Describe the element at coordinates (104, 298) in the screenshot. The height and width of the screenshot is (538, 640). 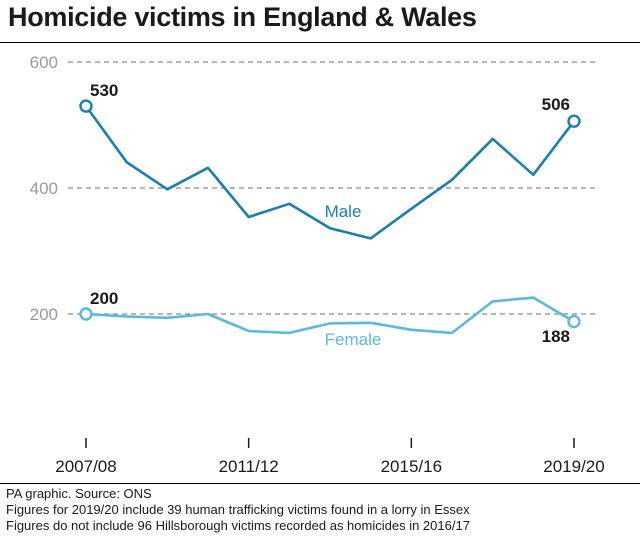
I see `female-start-label: 200` at that location.